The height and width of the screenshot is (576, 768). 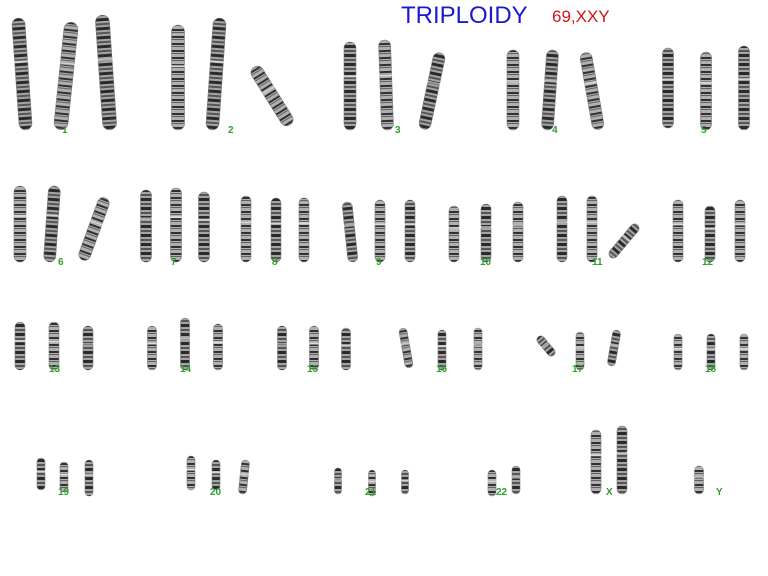 I want to click on karyotype-notation: 69,XXY, so click(x=581, y=16).